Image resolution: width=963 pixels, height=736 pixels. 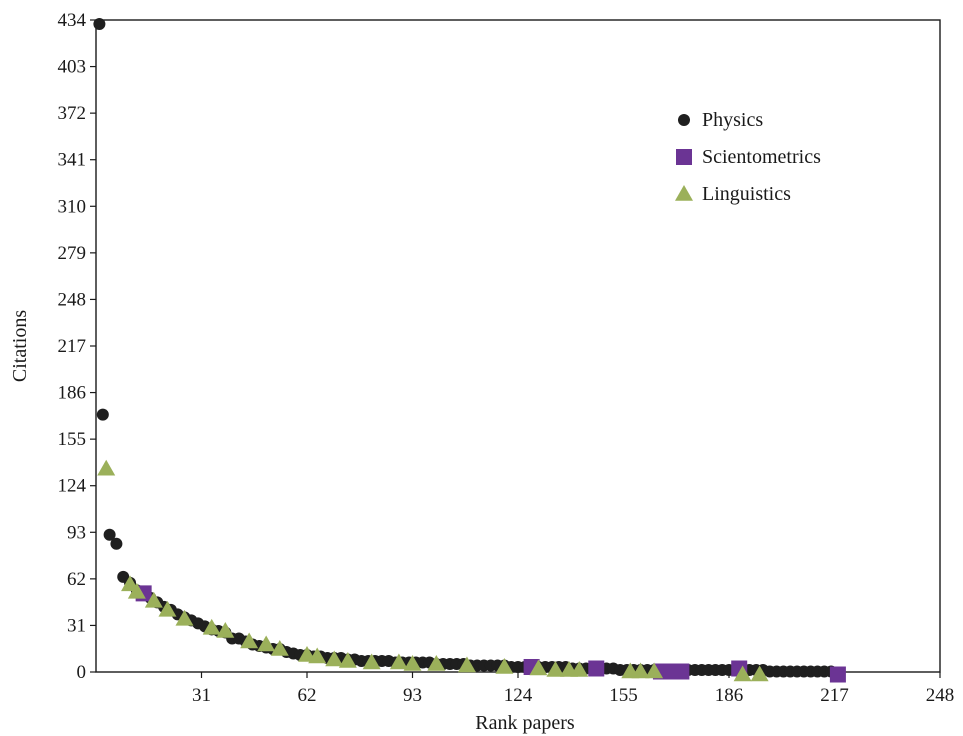 I want to click on legend: Physics Scientometrics Linguistics, so click(x=748, y=157).